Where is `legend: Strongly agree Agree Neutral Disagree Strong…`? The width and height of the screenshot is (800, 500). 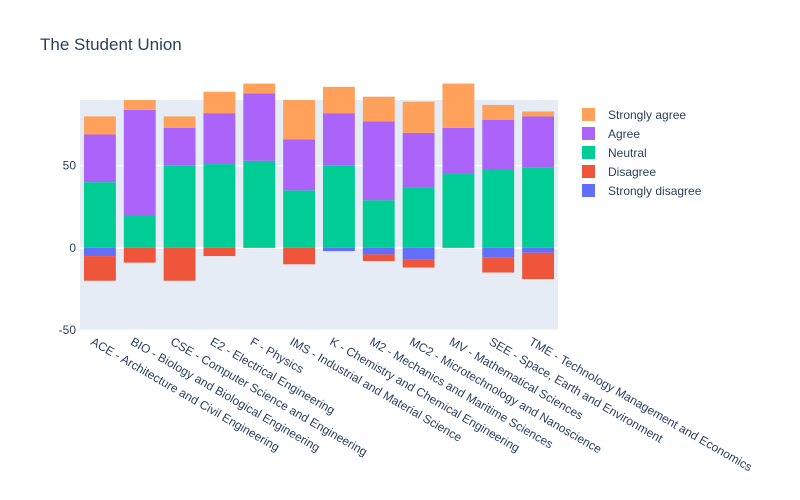
legend: Strongly agree Agree Neutral Disagree Strong… is located at coordinates (642, 153).